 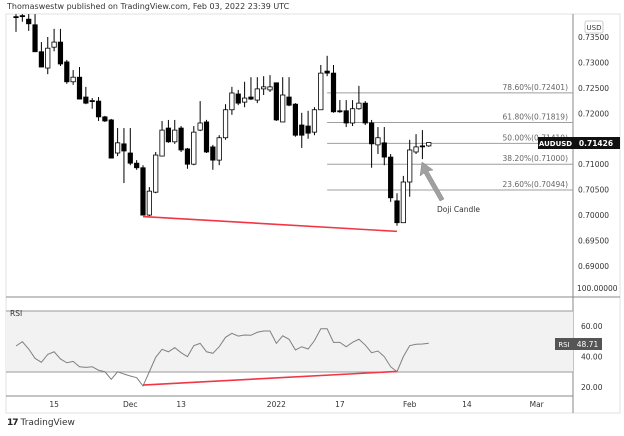 What do you see at coordinates (181, 404) in the screenshot?
I see `time-tick-label: 13` at bounding box center [181, 404].